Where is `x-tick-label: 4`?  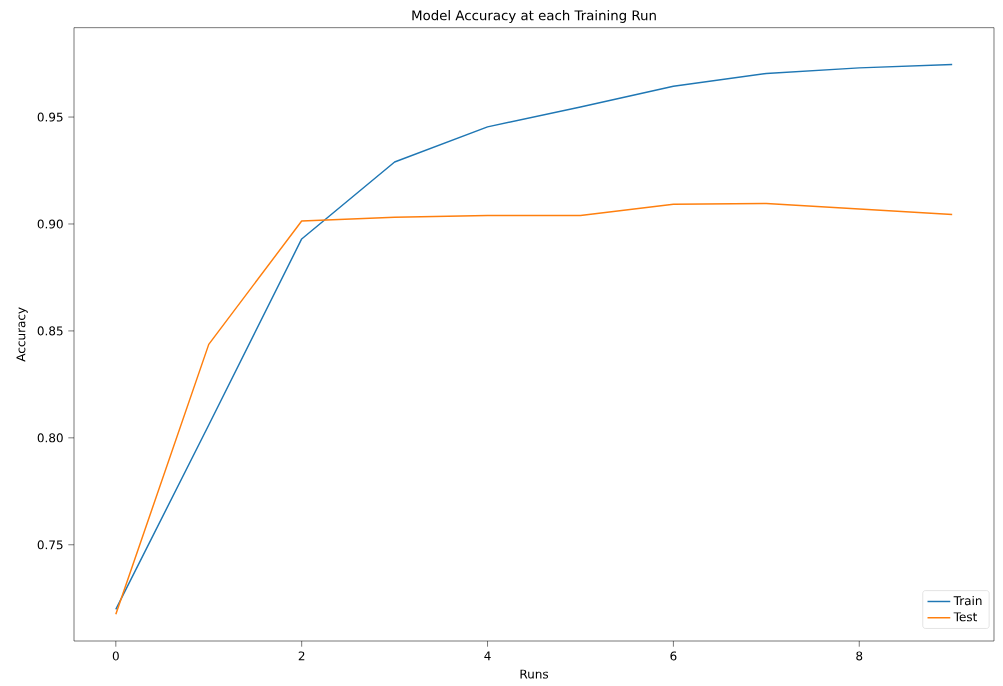 x-tick-label: 4 is located at coordinates (487, 656).